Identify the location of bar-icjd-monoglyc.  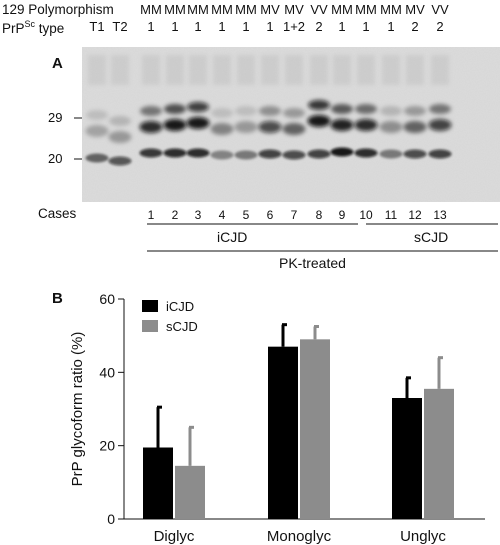
(283, 421).